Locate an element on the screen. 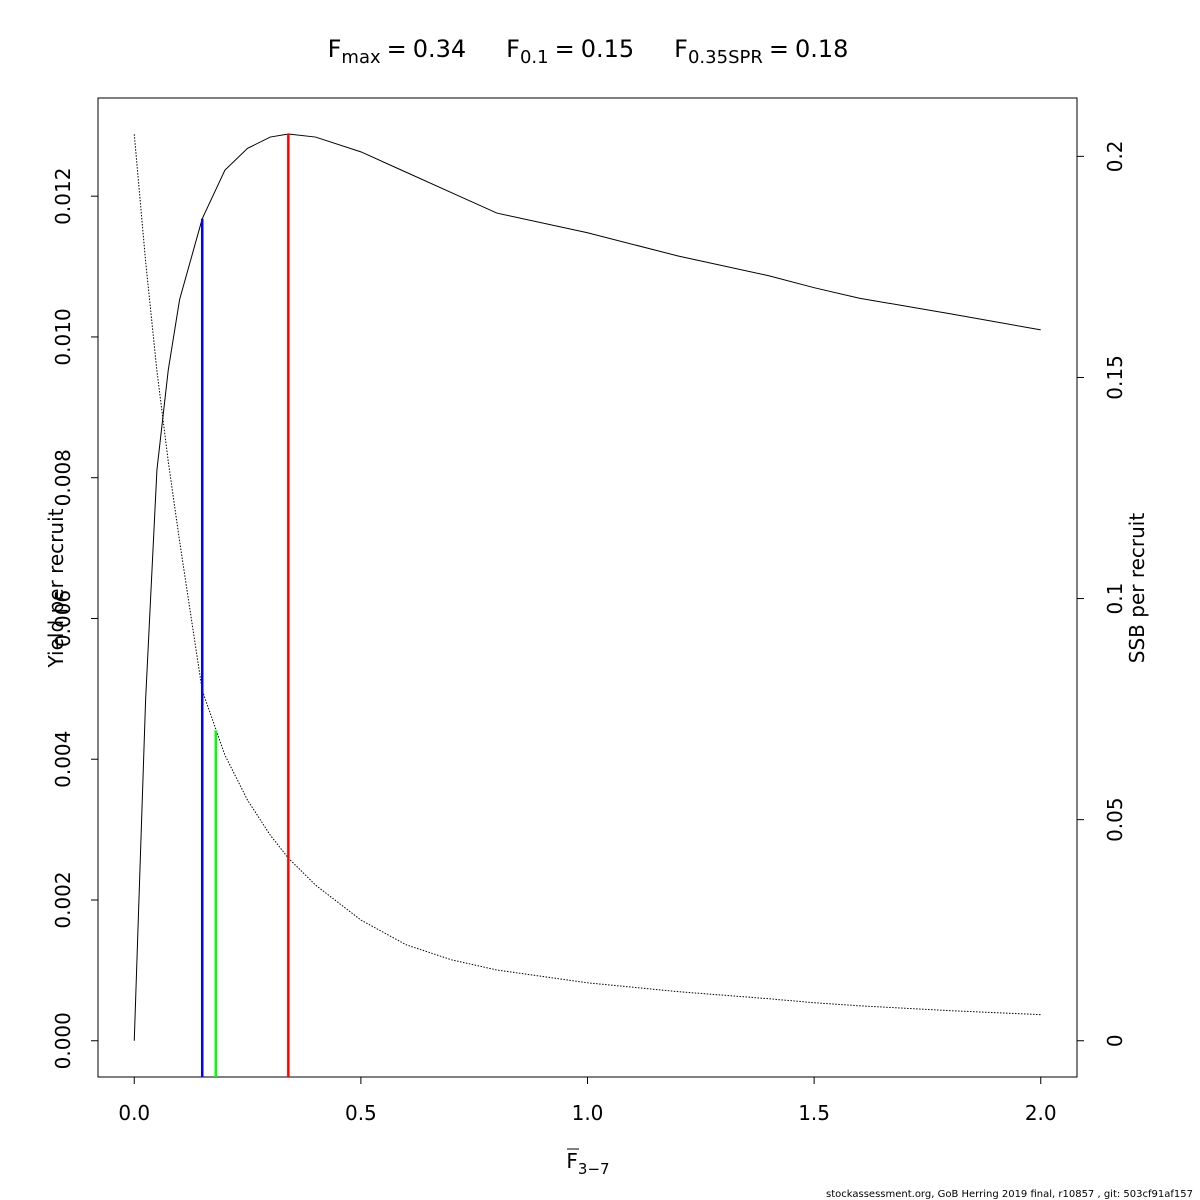 The height and width of the screenshot is (1200, 1200). x-label-subscript: 3−7 is located at coordinates (594, 1169).